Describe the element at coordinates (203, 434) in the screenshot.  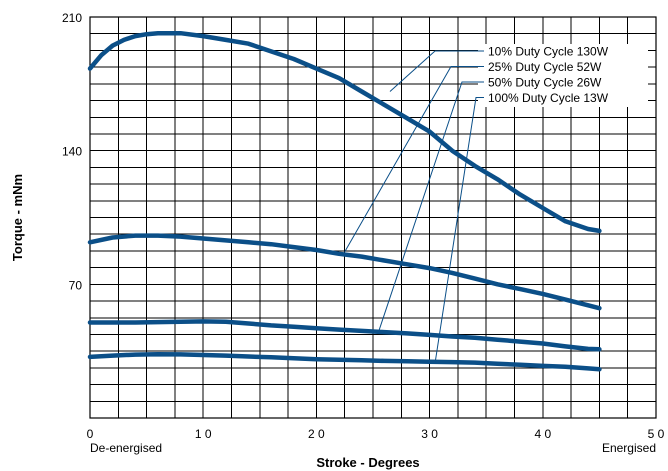
I see `x-tick-label: 1 0` at that location.